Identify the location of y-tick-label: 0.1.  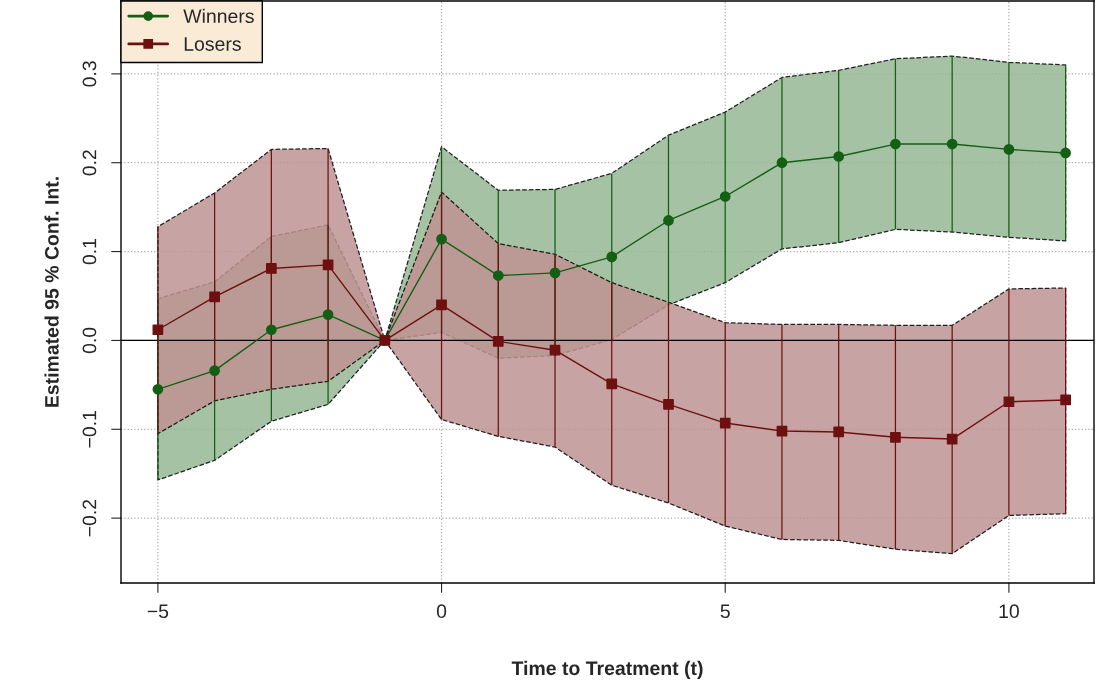
(89, 252).